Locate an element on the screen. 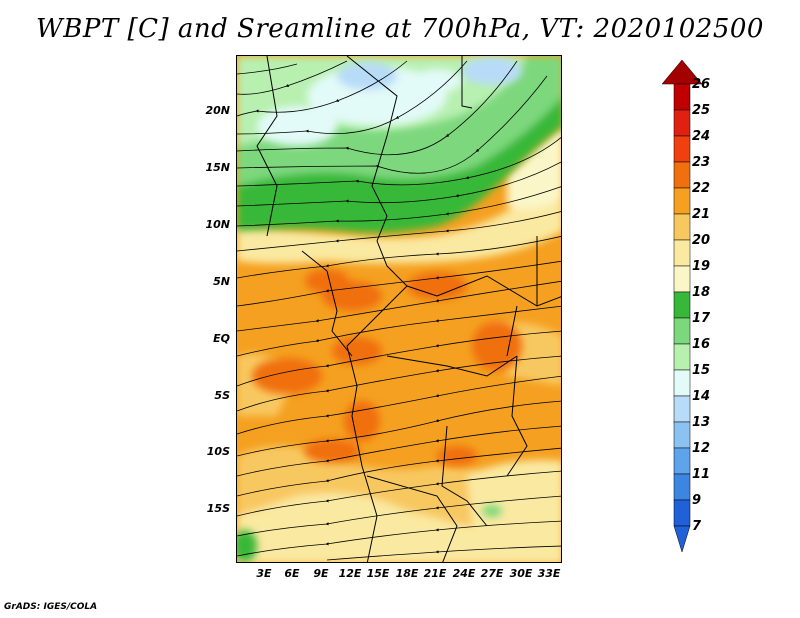 The height and width of the screenshot is (618, 800). lon-label-9e: 9E is located at coordinates (321, 573).